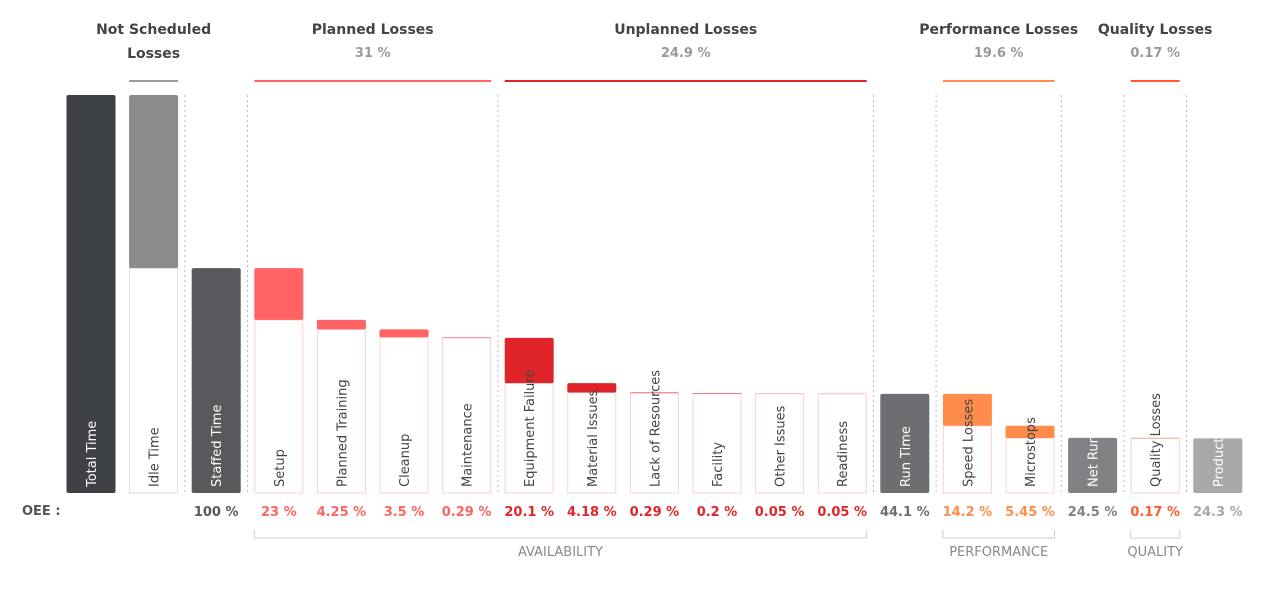 The image size is (1272, 592). What do you see at coordinates (216, 512) in the screenshot?
I see `value-label: 100 %` at bounding box center [216, 512].